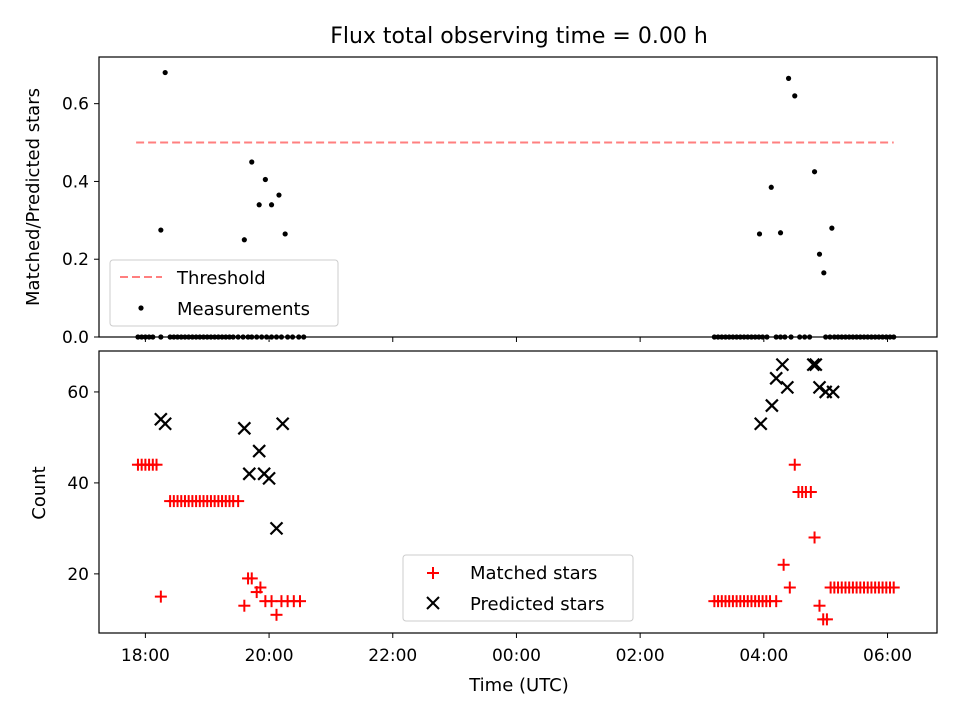  I want to click on bottom-y-tick-label: 40, so click(78, 484).